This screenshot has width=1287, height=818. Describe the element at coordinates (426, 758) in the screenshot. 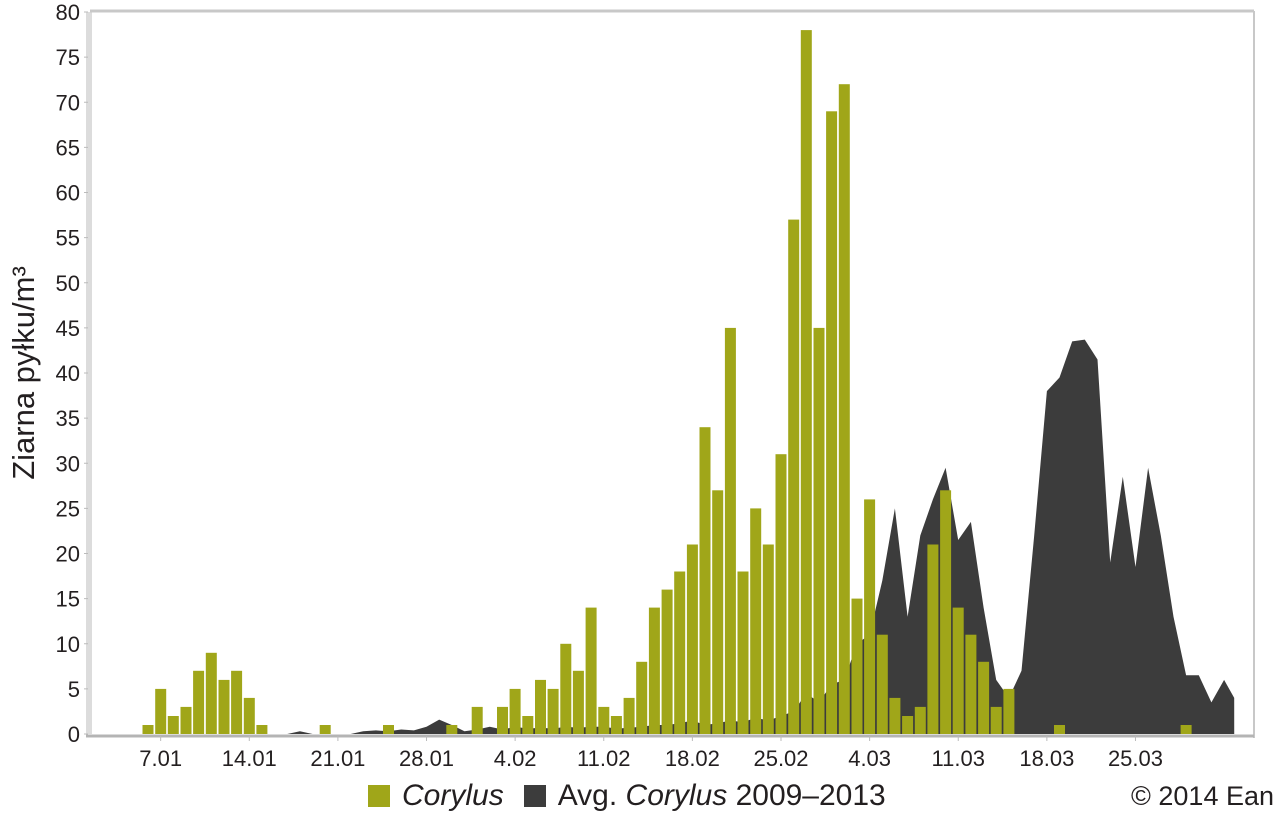

I see `x-tick-label: 28.01` at that location.